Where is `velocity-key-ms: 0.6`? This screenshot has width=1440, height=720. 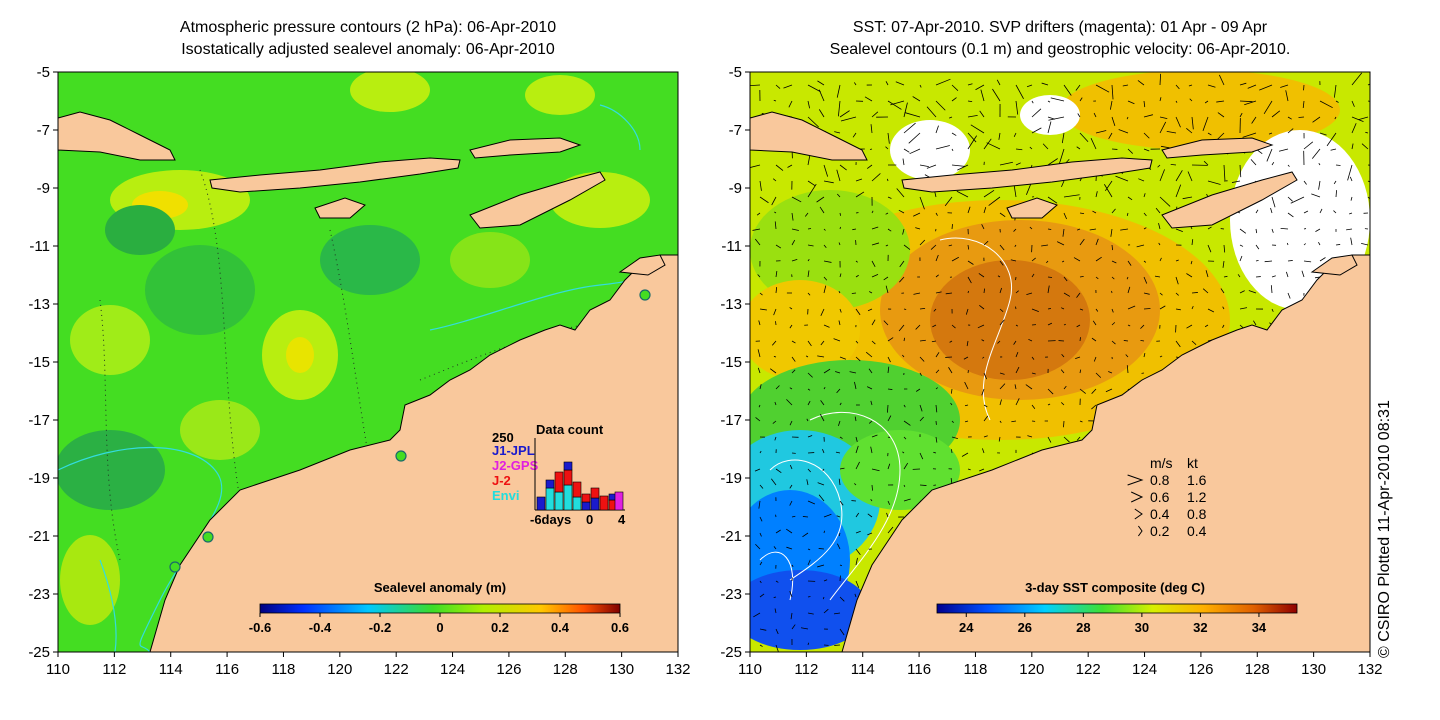 velocity-key-ms: 0.6 is located at coordinates (1160, 497).